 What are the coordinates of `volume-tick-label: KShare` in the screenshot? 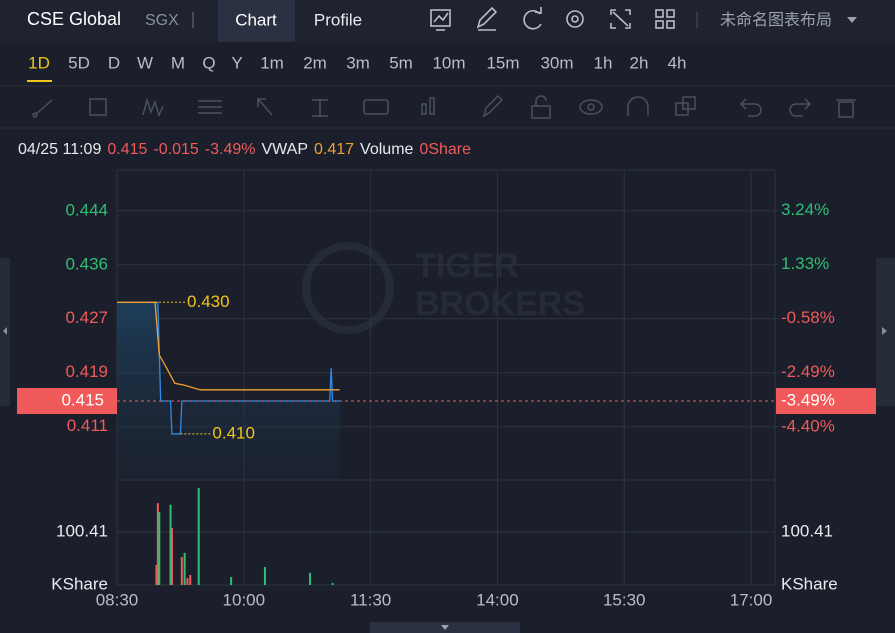 It's located at (79, 583).